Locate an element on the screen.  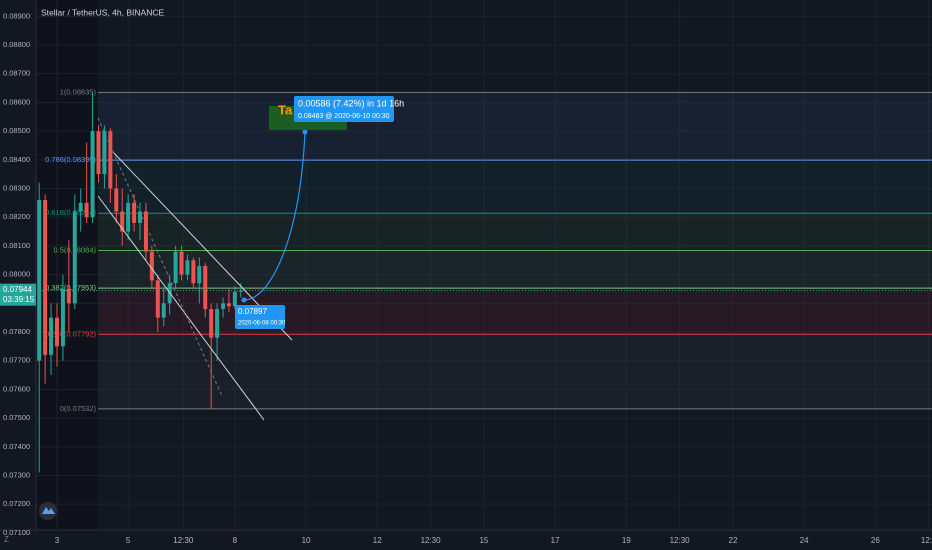
fib-label: 0.382(0.07953) is located at coordinates (70, 287).